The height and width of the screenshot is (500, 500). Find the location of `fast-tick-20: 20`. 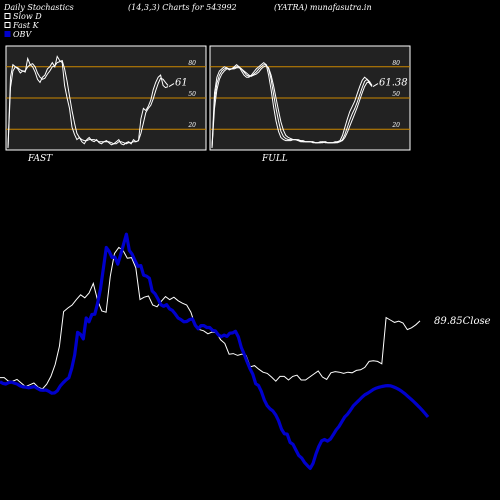

fast-tick-20: 20 is located at coordinates (191, 125).